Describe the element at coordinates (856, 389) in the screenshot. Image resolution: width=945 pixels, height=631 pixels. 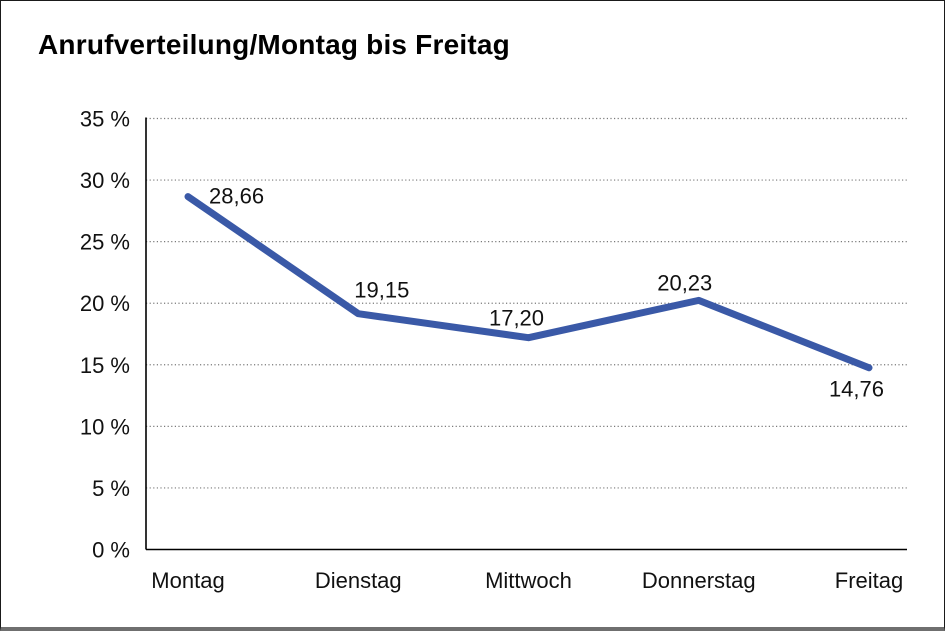
I see `data-point-label: 14,76` at that location.